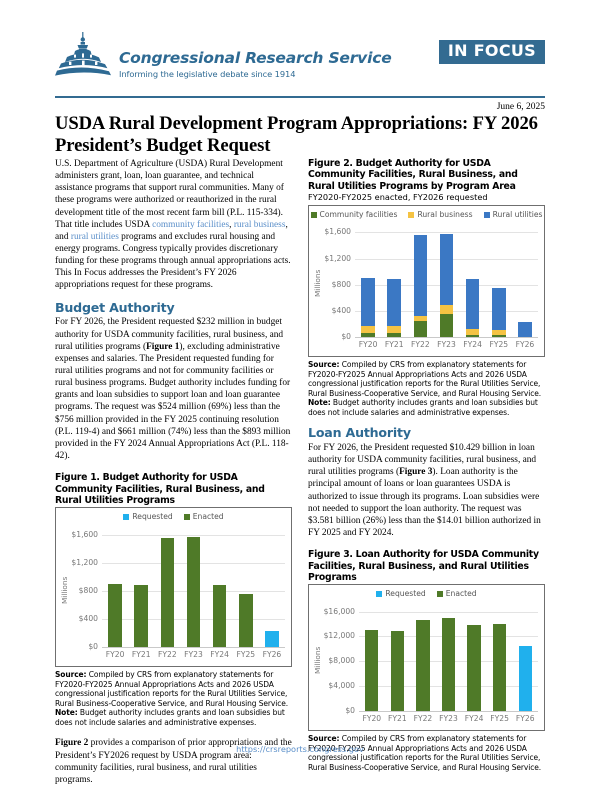 The width and height of the screenshot is (600, 795). Describe the element at coordinates (324, 739) in the screenshot. I see `source-label-3: Source:` at that location.